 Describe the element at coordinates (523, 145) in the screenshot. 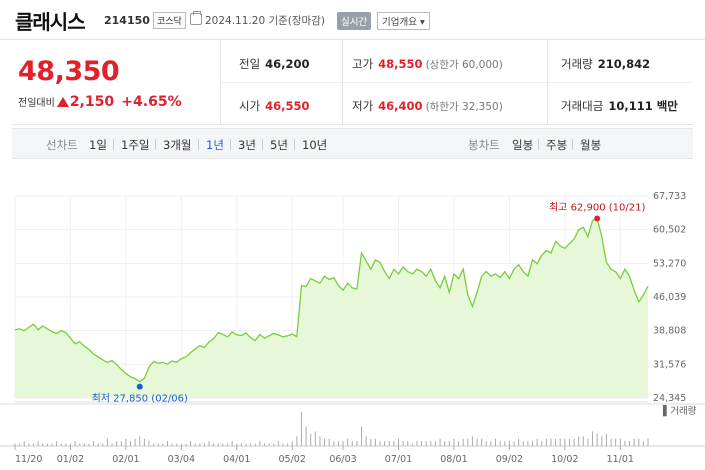

I see `candle-daily: 일봉` at that location.